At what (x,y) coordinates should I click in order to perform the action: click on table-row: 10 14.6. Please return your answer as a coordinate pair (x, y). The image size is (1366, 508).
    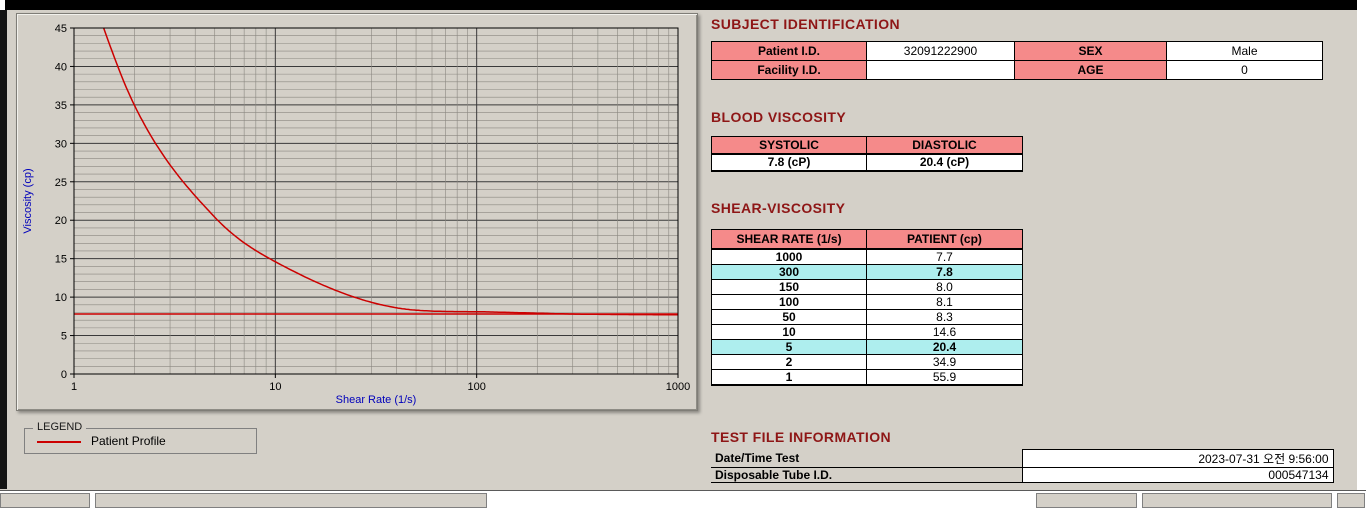
    Looking at the image, I should click on (867, 331).